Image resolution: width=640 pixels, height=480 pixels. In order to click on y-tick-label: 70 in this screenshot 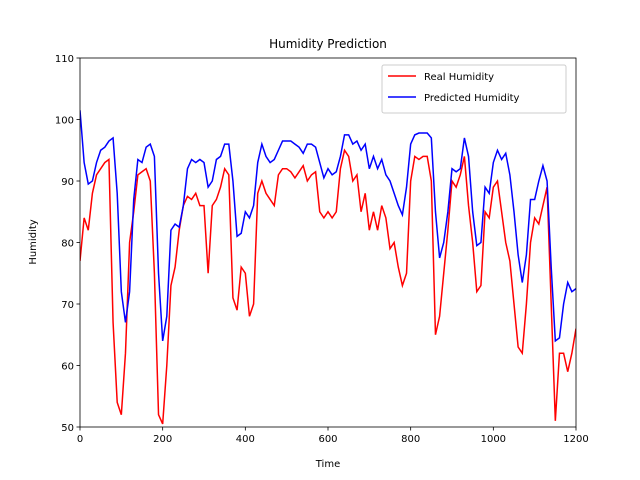, I will do `click(67, 305)`.